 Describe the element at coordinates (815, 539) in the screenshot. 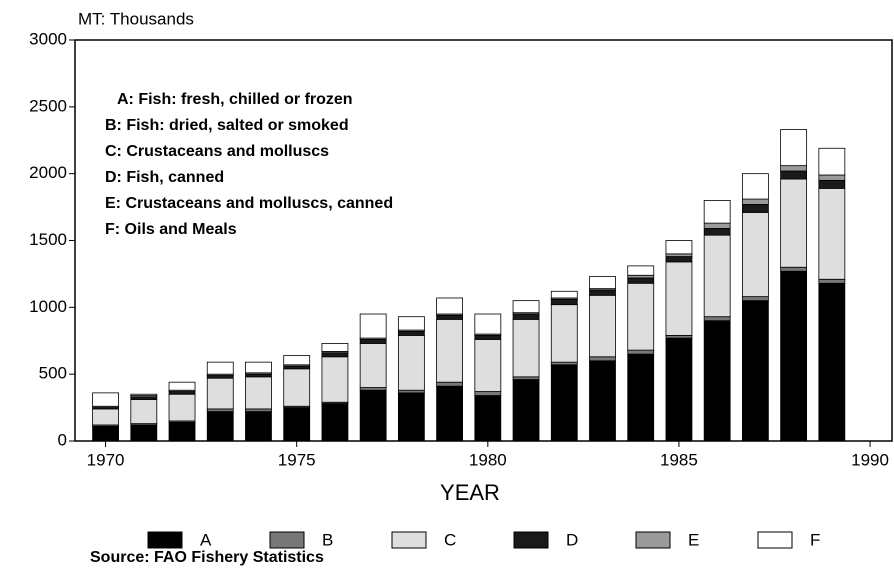

I see `legend-label: F` at that location.